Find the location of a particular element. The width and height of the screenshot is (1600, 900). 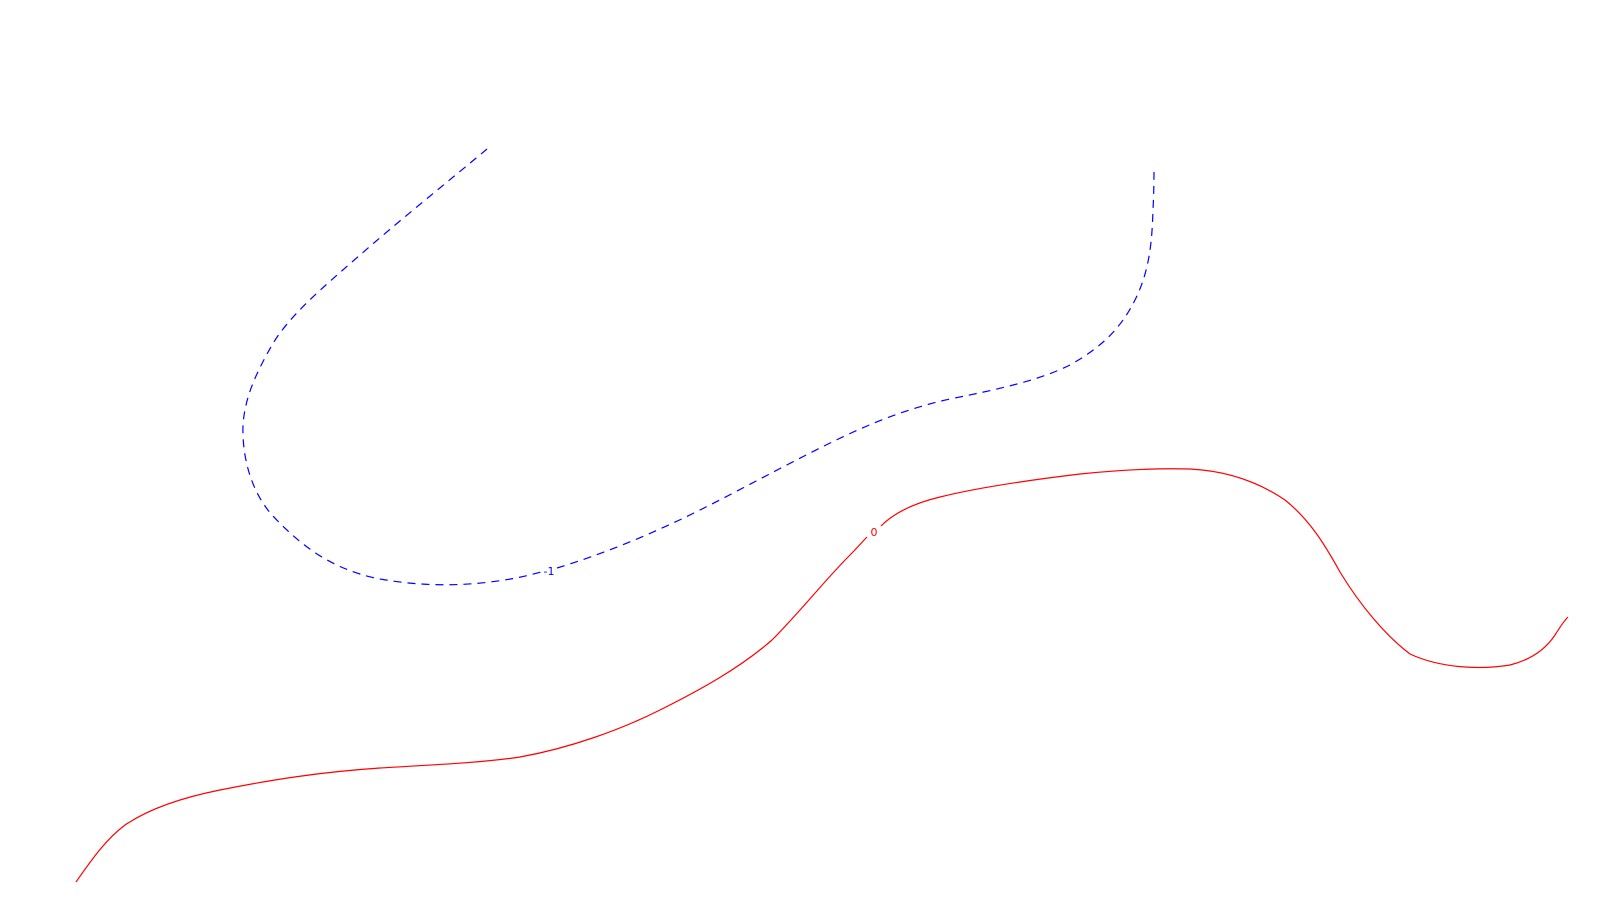

contour-label-minus-1: -1 is located at coordinates (549, 571).